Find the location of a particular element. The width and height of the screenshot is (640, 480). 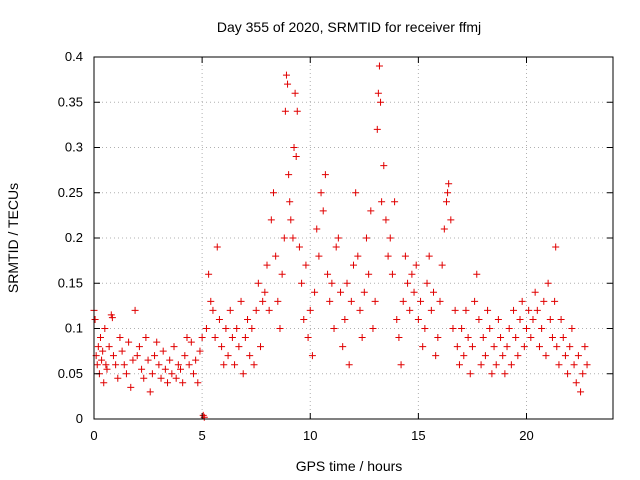

y-axis-label: SRMTID / TECUs is located at coordinates (13, 238).